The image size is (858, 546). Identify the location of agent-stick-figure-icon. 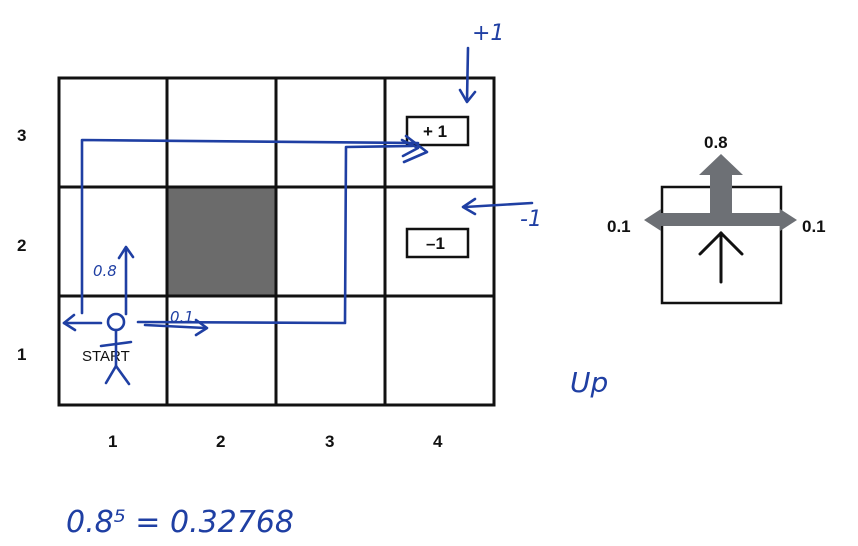
(116, 349).